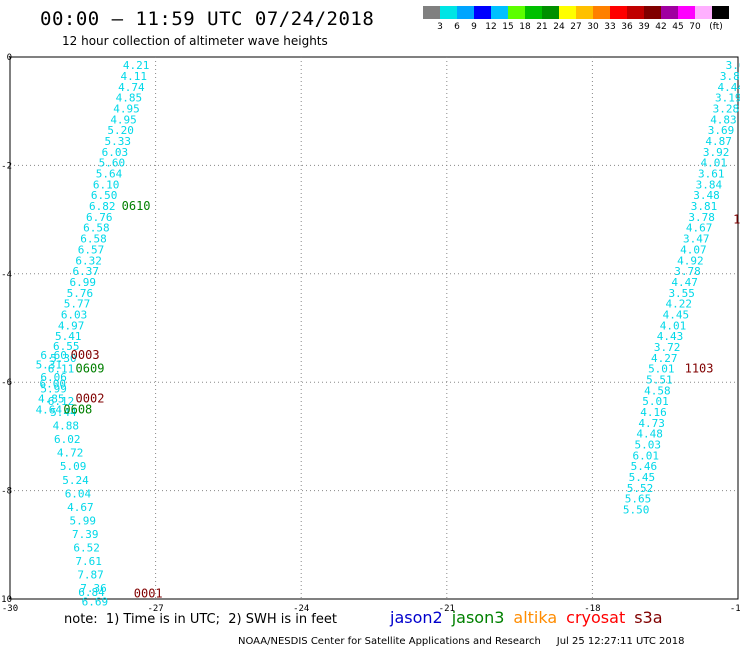 This screenshot has width=740, height=650. I want to click on wave-height-label: 6.52, so click(86, 548).